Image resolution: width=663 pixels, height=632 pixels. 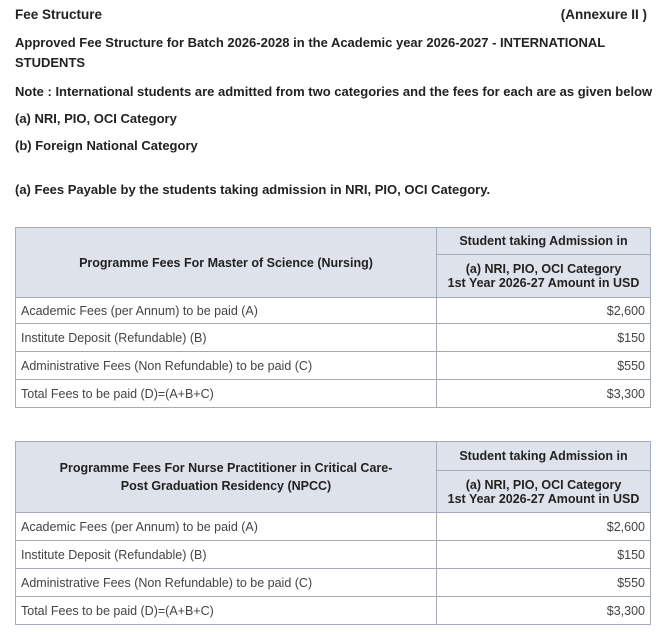 I want to click on programme-line-2: Post Graduation Residency (NPCC), so click(x=226, y=486).